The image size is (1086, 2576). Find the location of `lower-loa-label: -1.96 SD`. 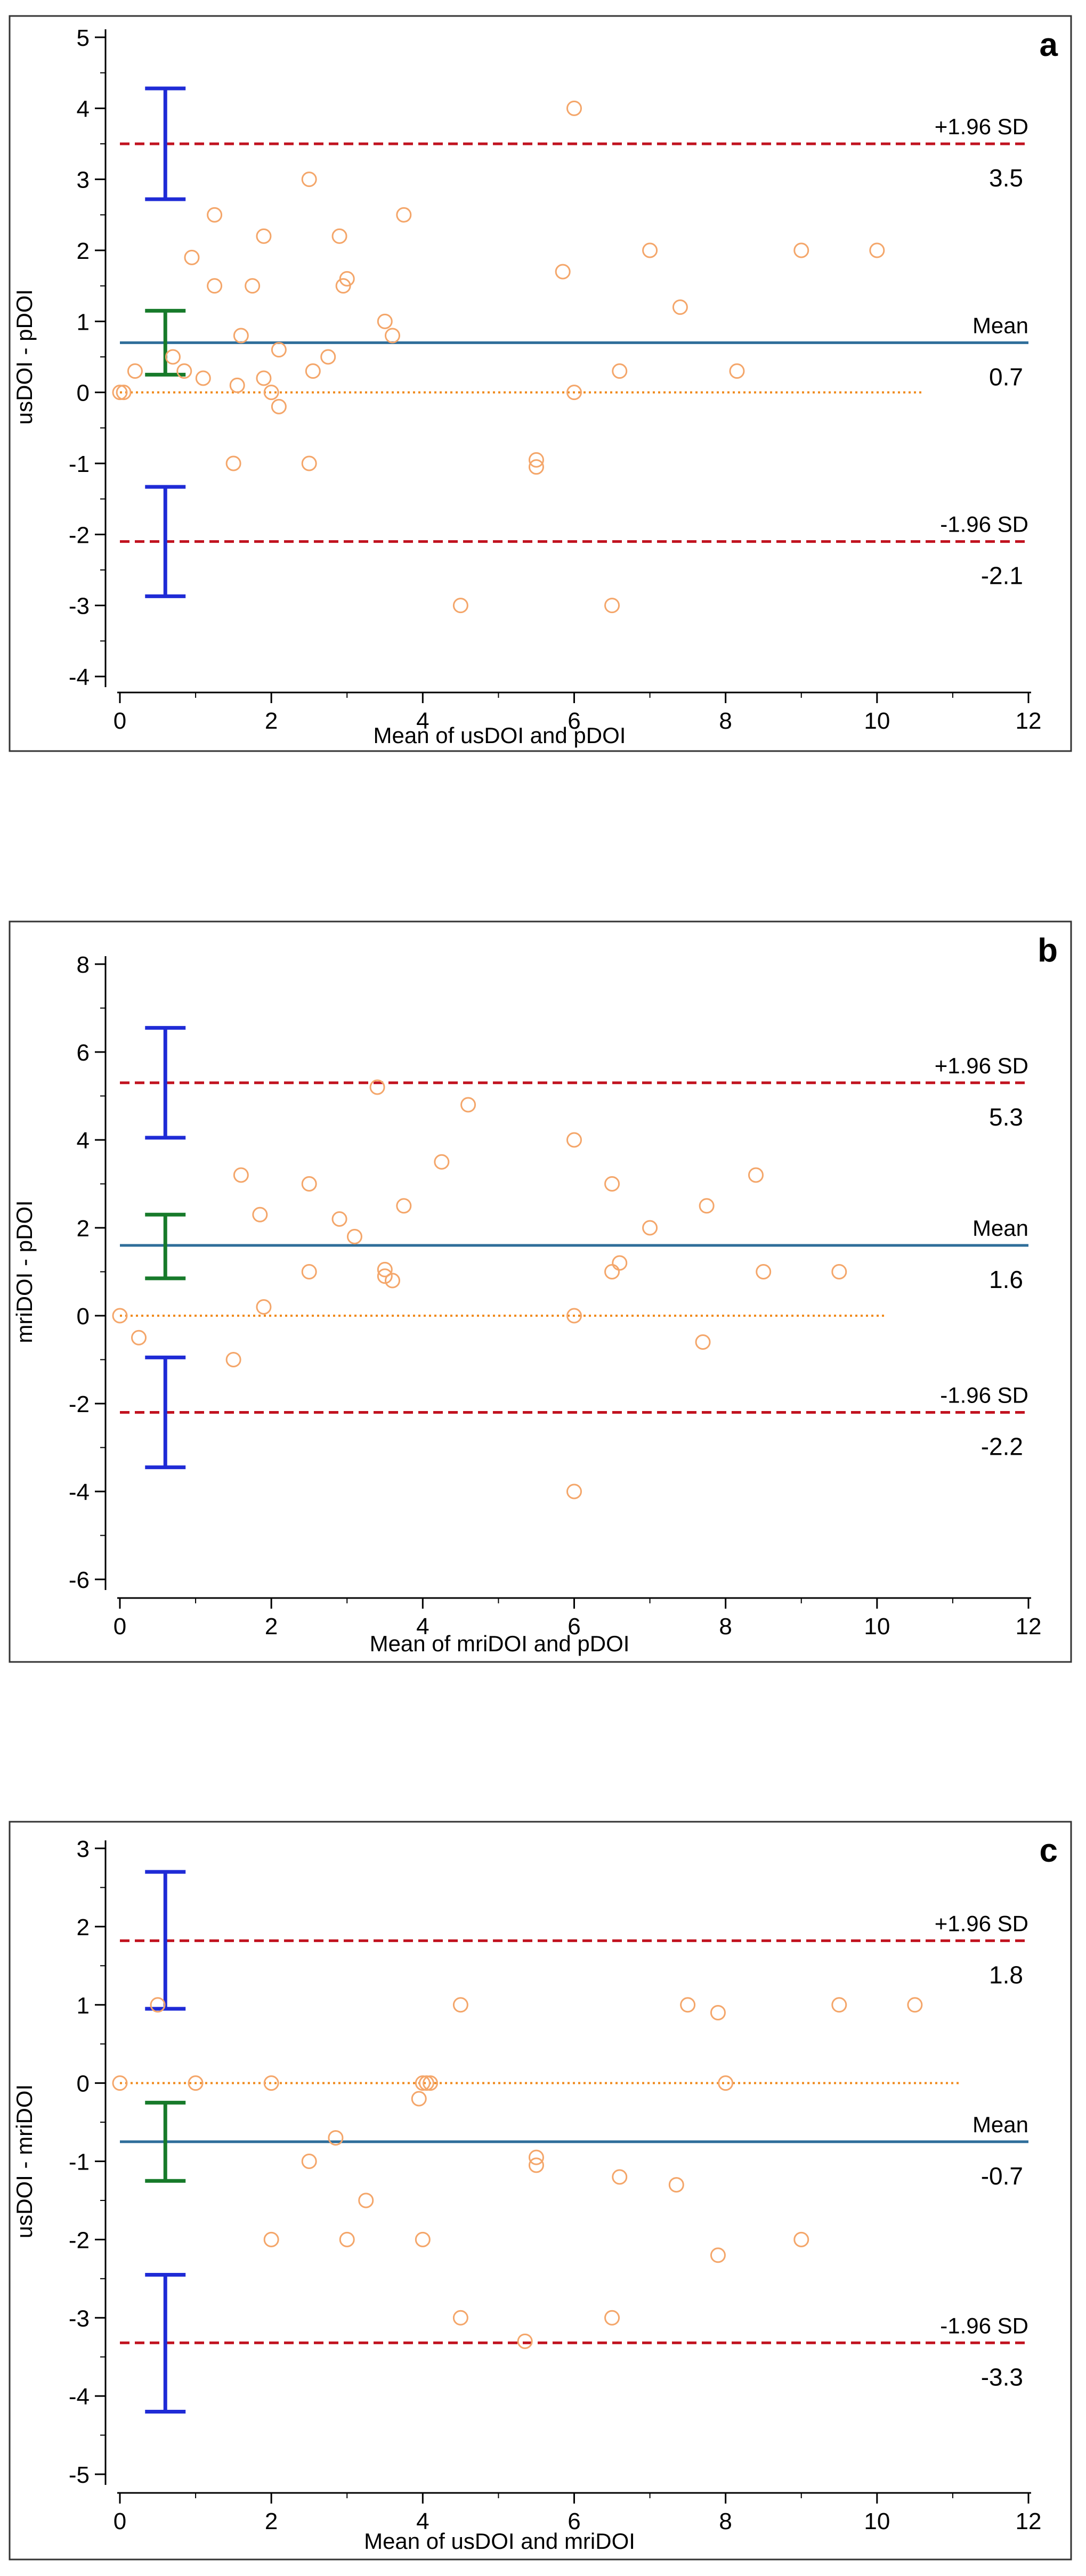

lower-loa-label: -1.96 SD is located at coordinates (984, 2325).